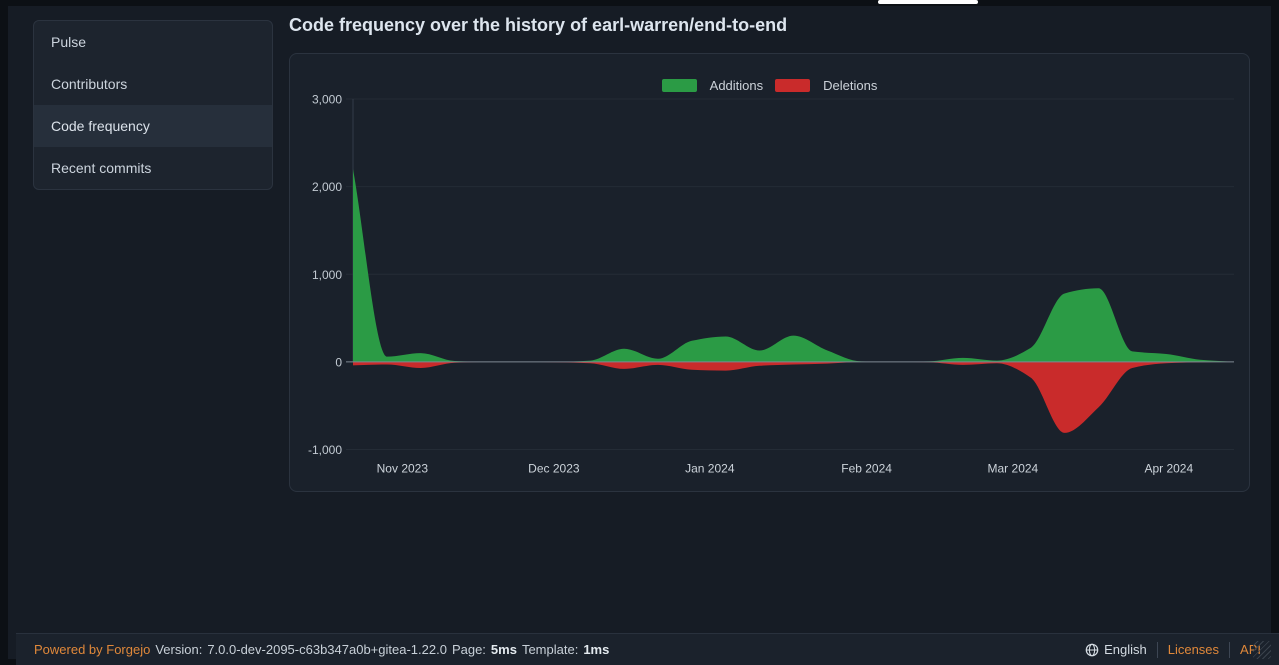 The width and height of the screenshot is (1279, 665). Describe the element at coordinates (1193, 649) in the screenshot. I see `licenses-link: Licenses` at that location.